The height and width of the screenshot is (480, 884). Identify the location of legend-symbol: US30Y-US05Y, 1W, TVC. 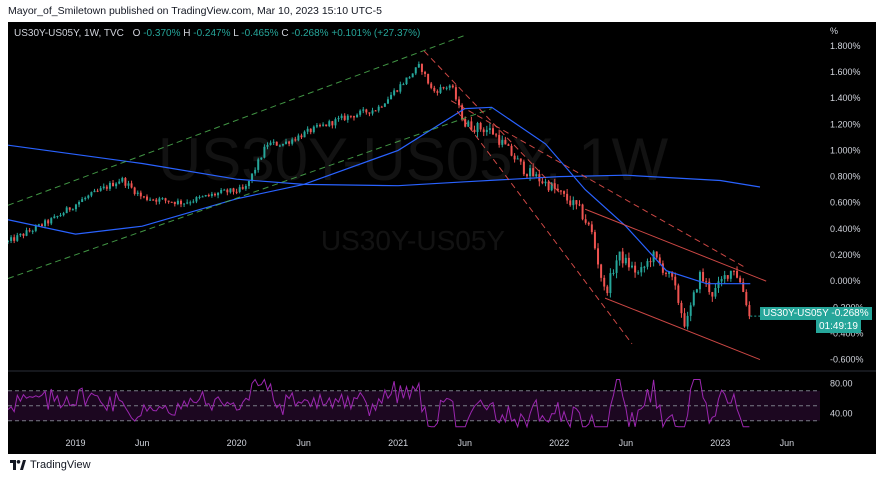
(69, 33).